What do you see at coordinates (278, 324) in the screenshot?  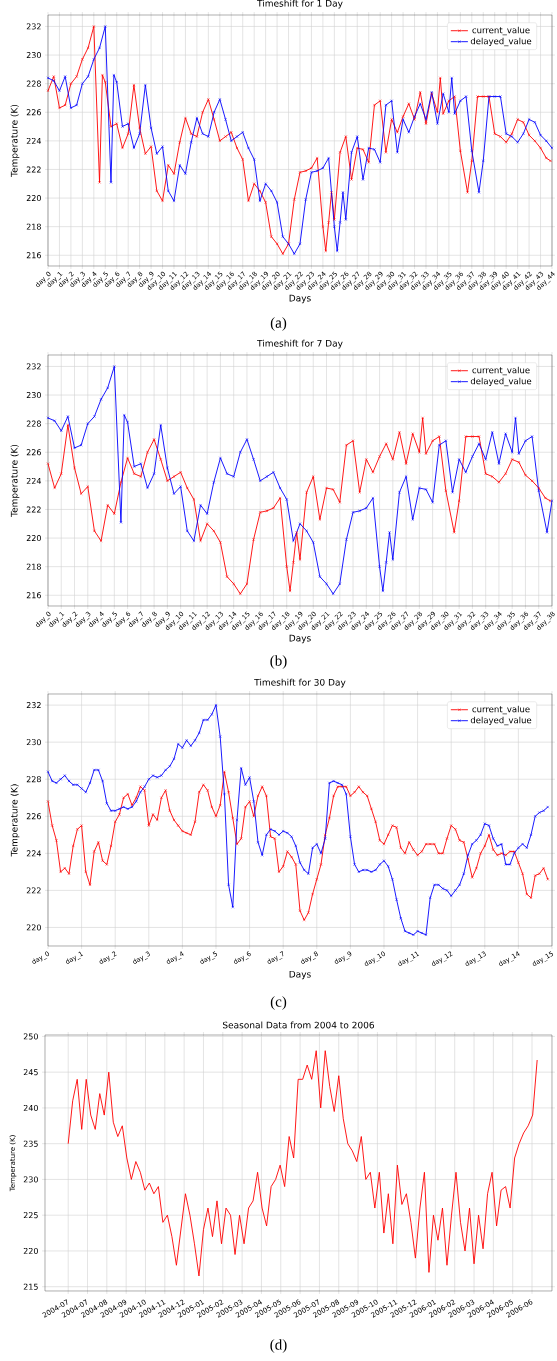 I see `text: (a)` at bounding box center [278, 324].